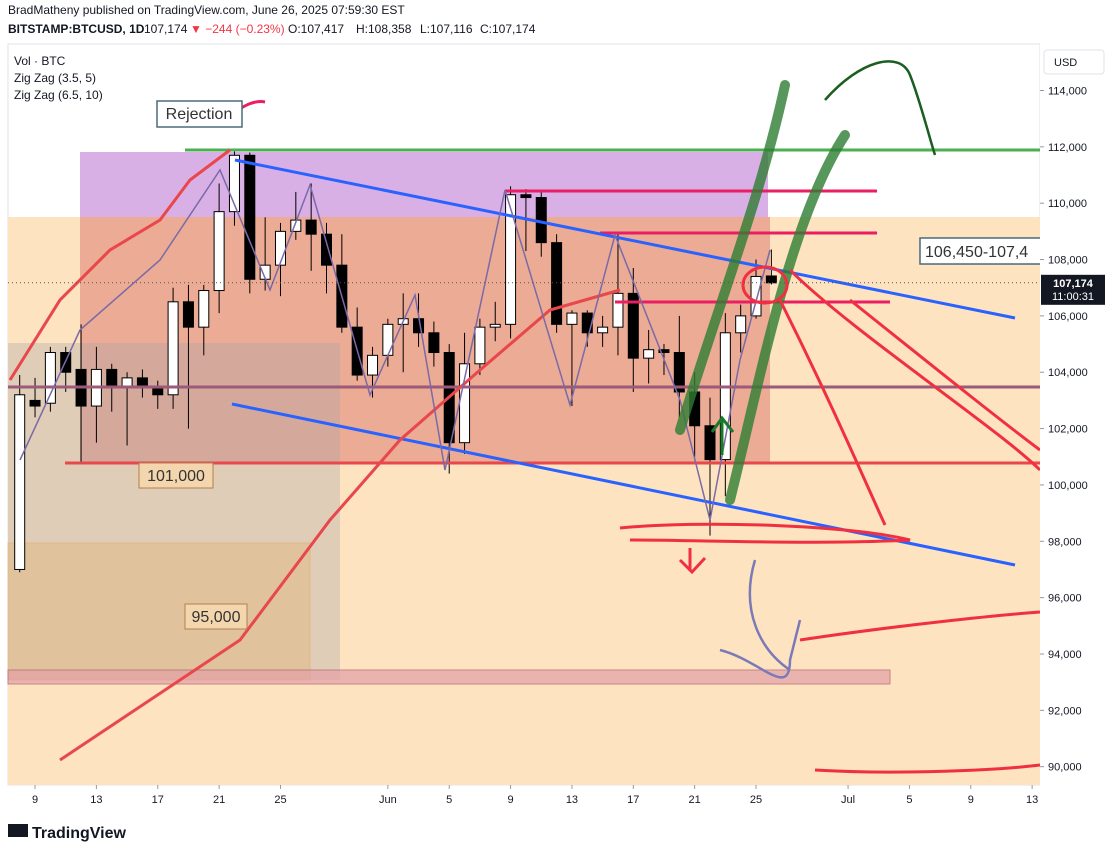 The height and width of the screenshot is (851, 1113). I want to click on y-tick-label: 92,000, so click(1065, 711).